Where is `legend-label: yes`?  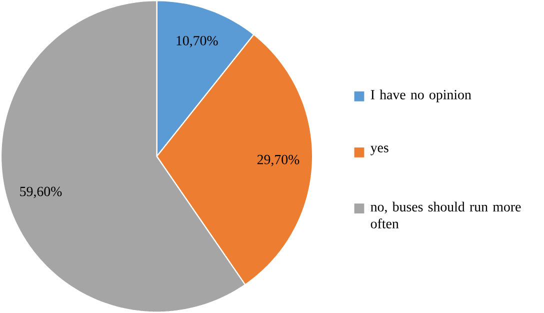
legend-label: yes is located at coordinates (379, 151).